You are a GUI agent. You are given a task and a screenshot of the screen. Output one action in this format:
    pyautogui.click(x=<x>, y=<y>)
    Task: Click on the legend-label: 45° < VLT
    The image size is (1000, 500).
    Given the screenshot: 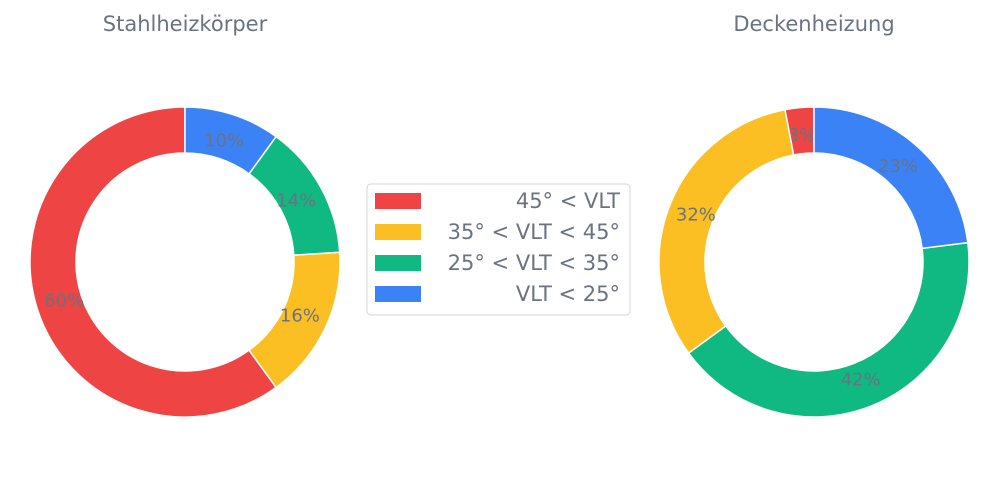 What is the action you would take?
    pyautogui.click(x=568, y=201)
    